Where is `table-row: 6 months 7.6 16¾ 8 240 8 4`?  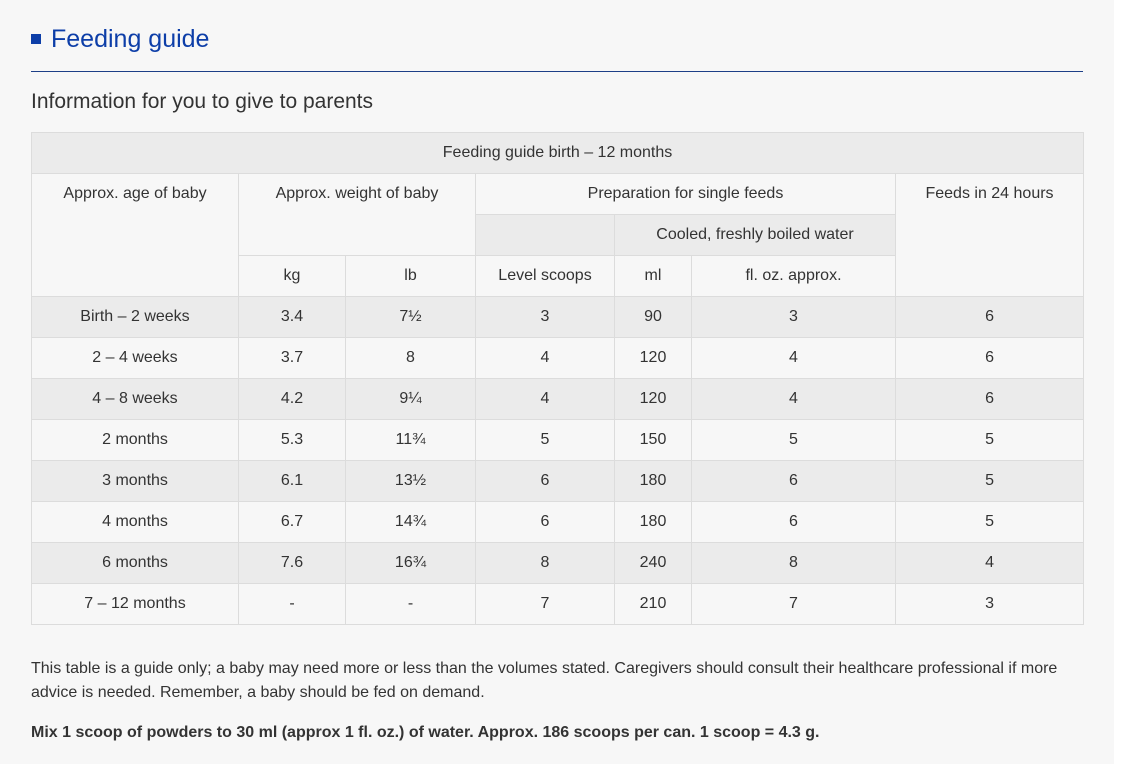 table-row: 6 months 7.6 16¾ 8 240 8 4 is located at coordinates (558, 563).